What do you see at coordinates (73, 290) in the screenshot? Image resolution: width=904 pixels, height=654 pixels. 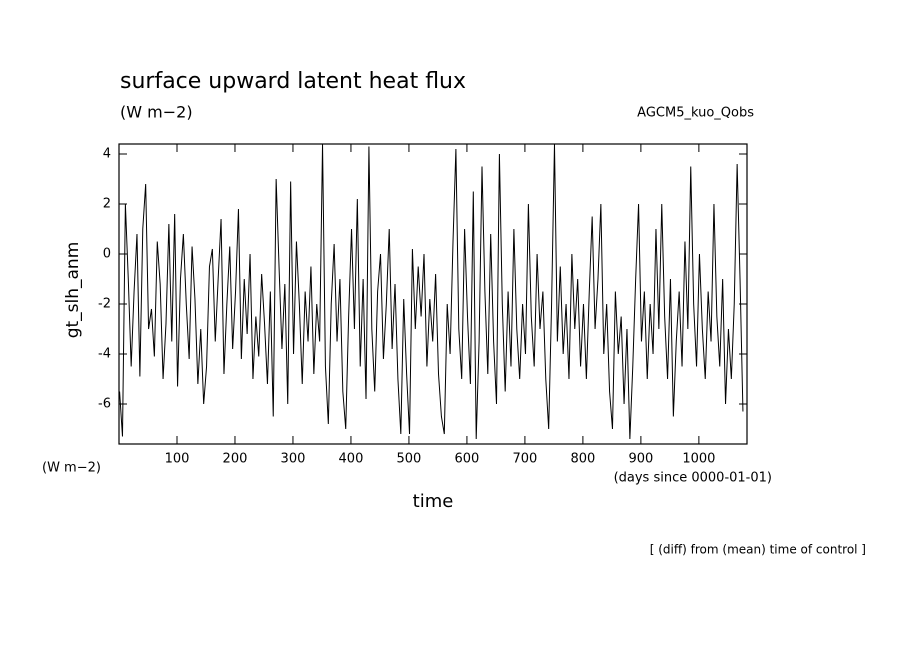 I see `y-axis-label: gt_slh_anm` at bounding box center [73, 290].